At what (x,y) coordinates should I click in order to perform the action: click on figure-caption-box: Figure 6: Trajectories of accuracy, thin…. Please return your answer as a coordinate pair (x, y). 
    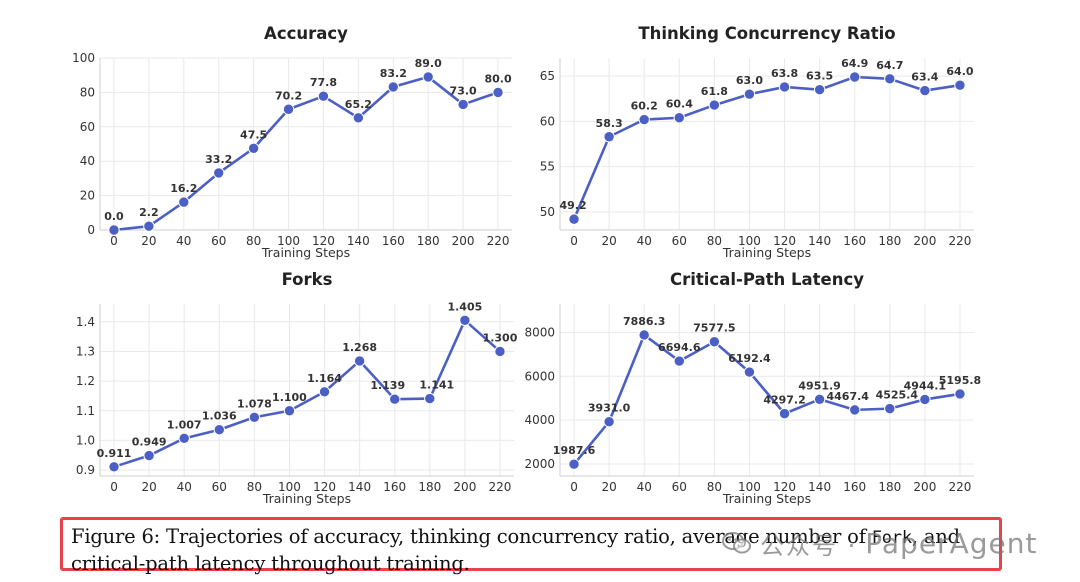
    Looking at the image, I should click on (531, 546).